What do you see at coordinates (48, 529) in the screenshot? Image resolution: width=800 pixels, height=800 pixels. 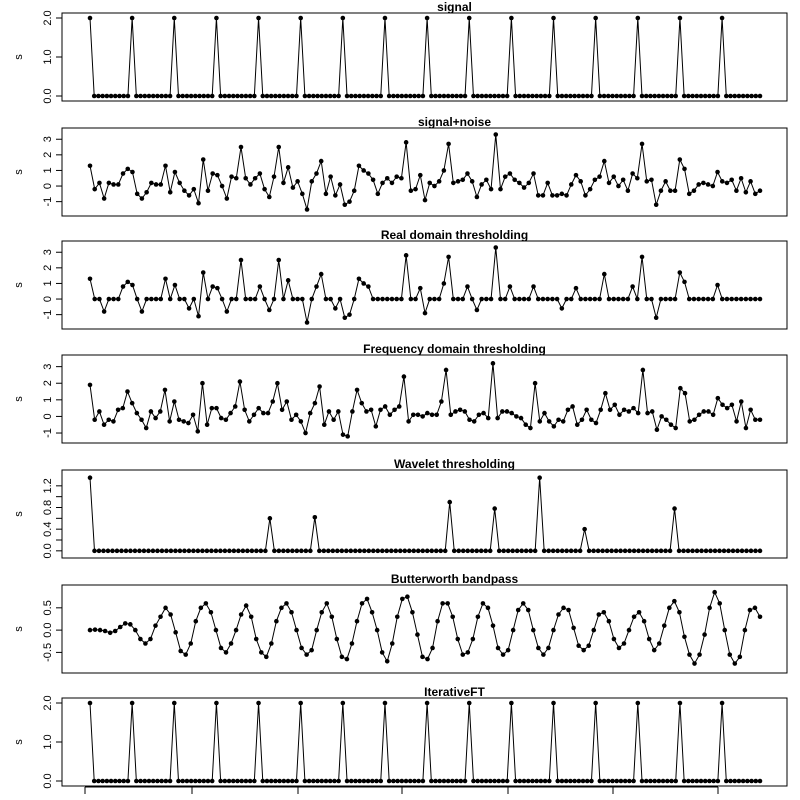 I see `y-tick-label: 0.4` at bounding box center [48, 529].